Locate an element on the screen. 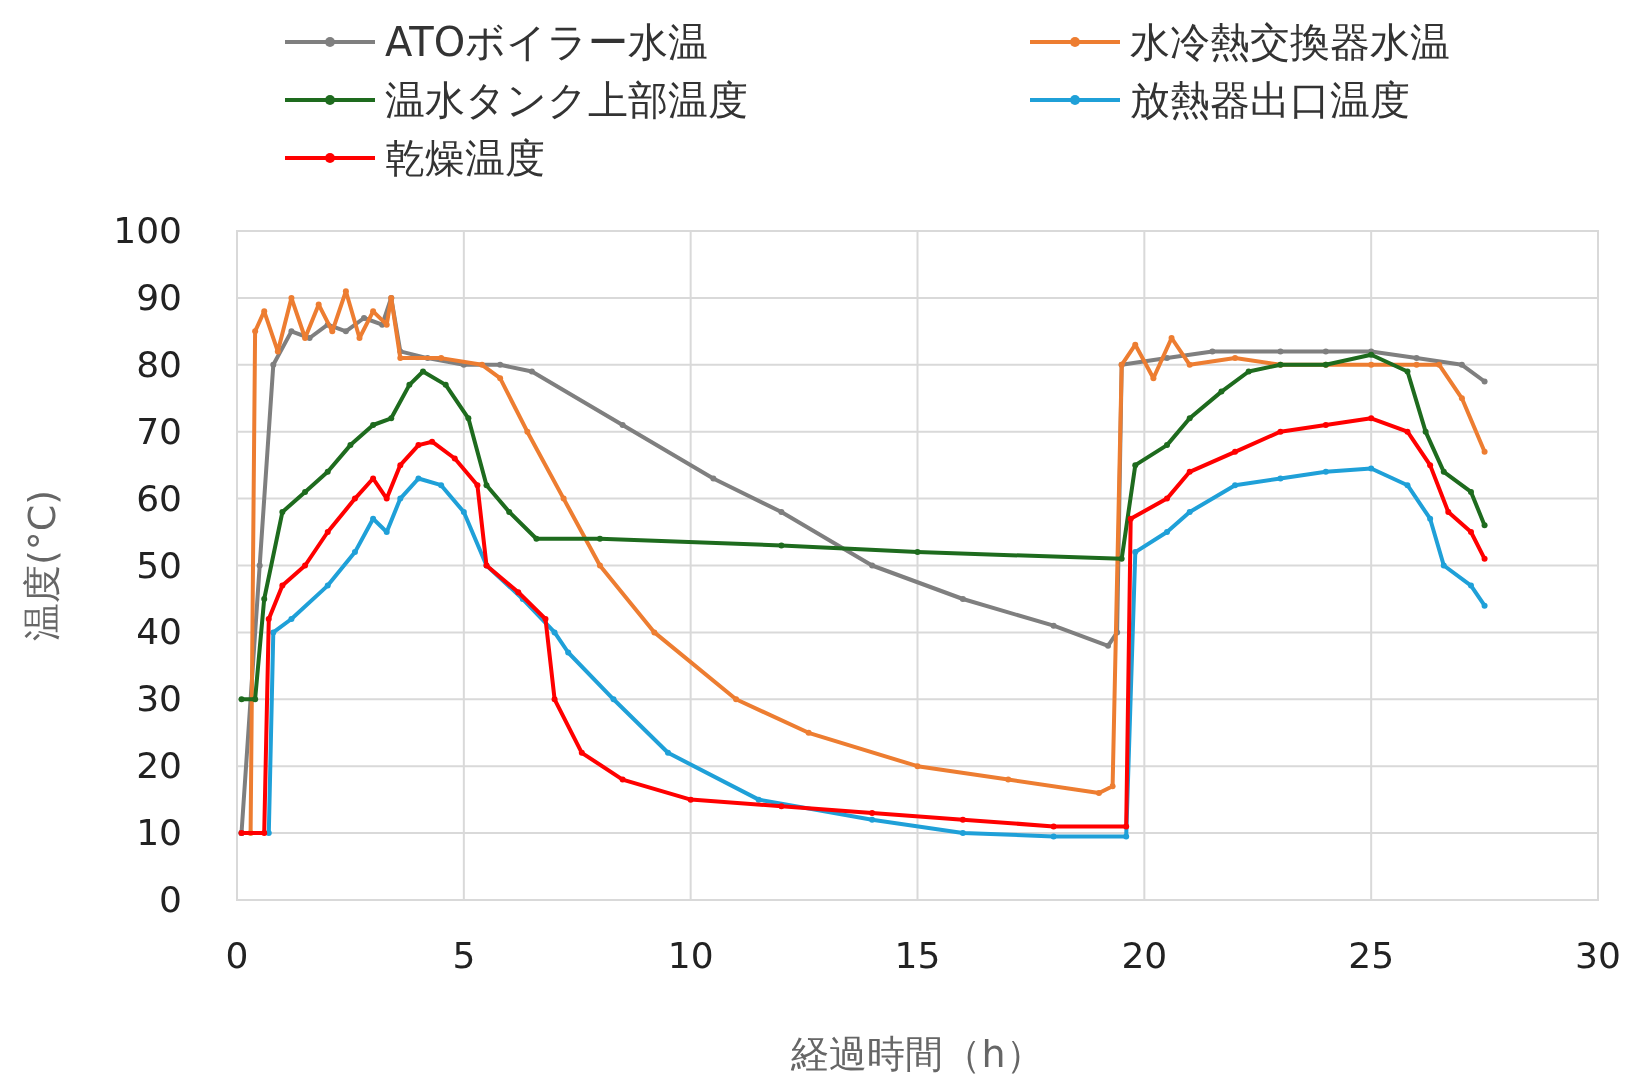 This screenshot has height=1085, width=1629. y-tick-label: 20 is located at coordinates (159, 766).